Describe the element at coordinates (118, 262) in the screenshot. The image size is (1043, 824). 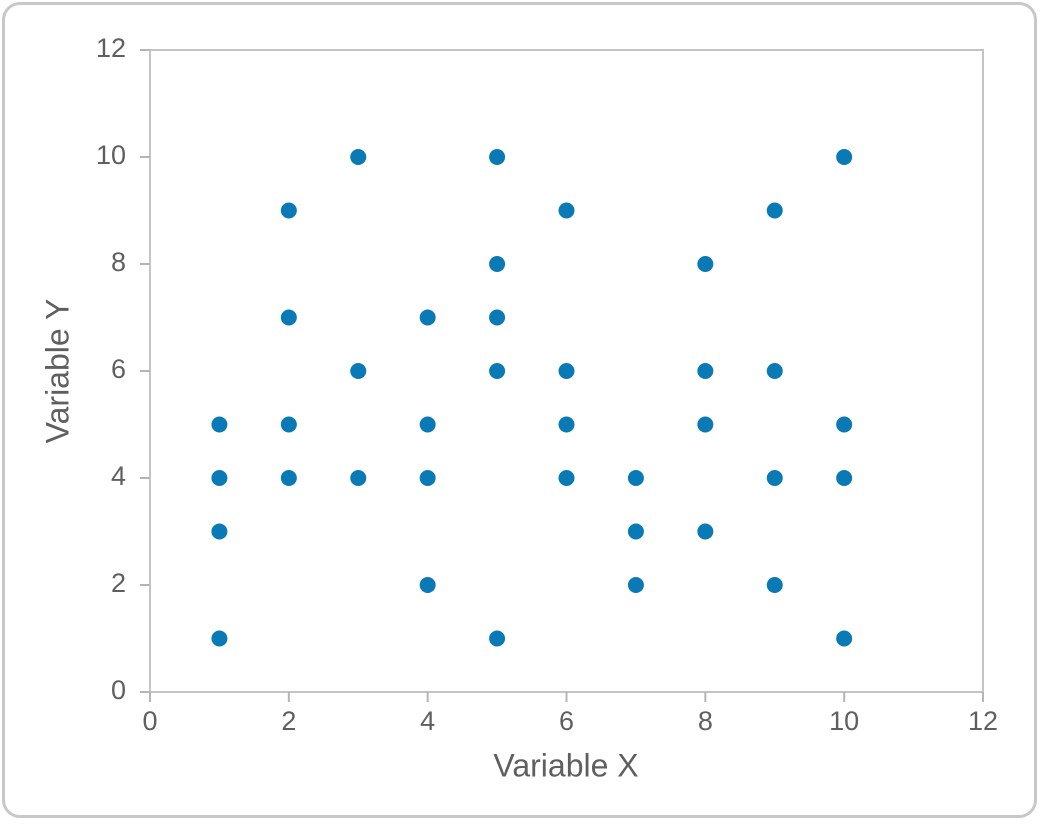
I see `y-tick-label: 8` at that location.